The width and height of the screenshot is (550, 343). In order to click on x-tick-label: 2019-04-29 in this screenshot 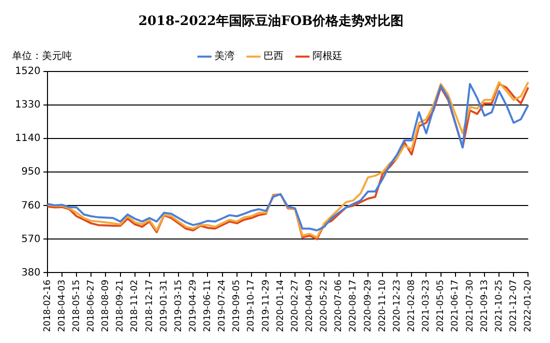, I will do `click(193, 305)`.